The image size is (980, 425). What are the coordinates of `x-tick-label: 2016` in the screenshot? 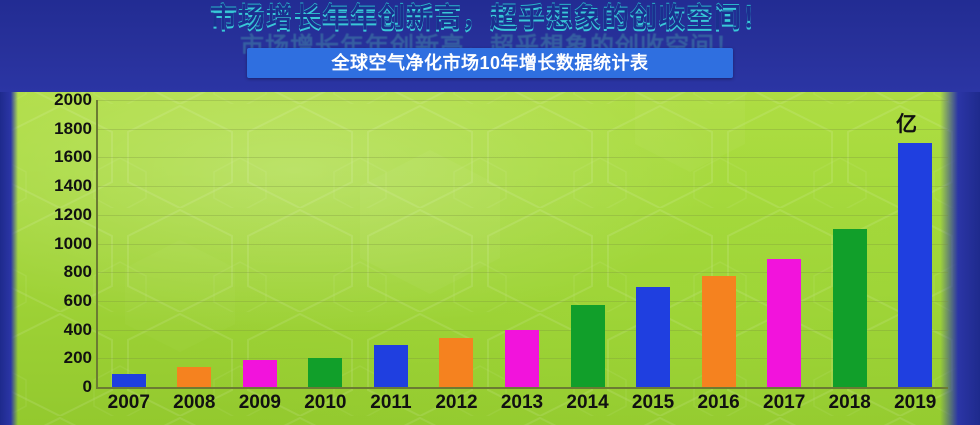 It's located at (718, 402).